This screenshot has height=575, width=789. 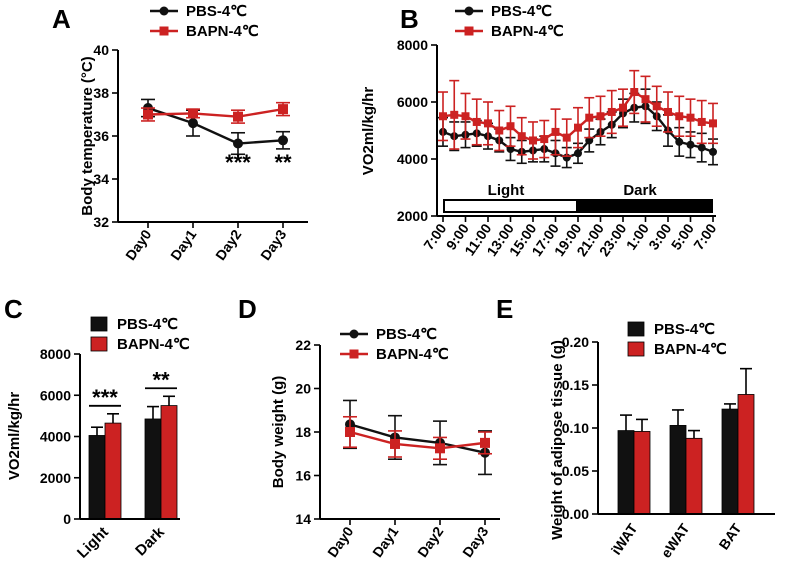 I want to click on y-tick-label: 2000, so click(x=55, y=478).